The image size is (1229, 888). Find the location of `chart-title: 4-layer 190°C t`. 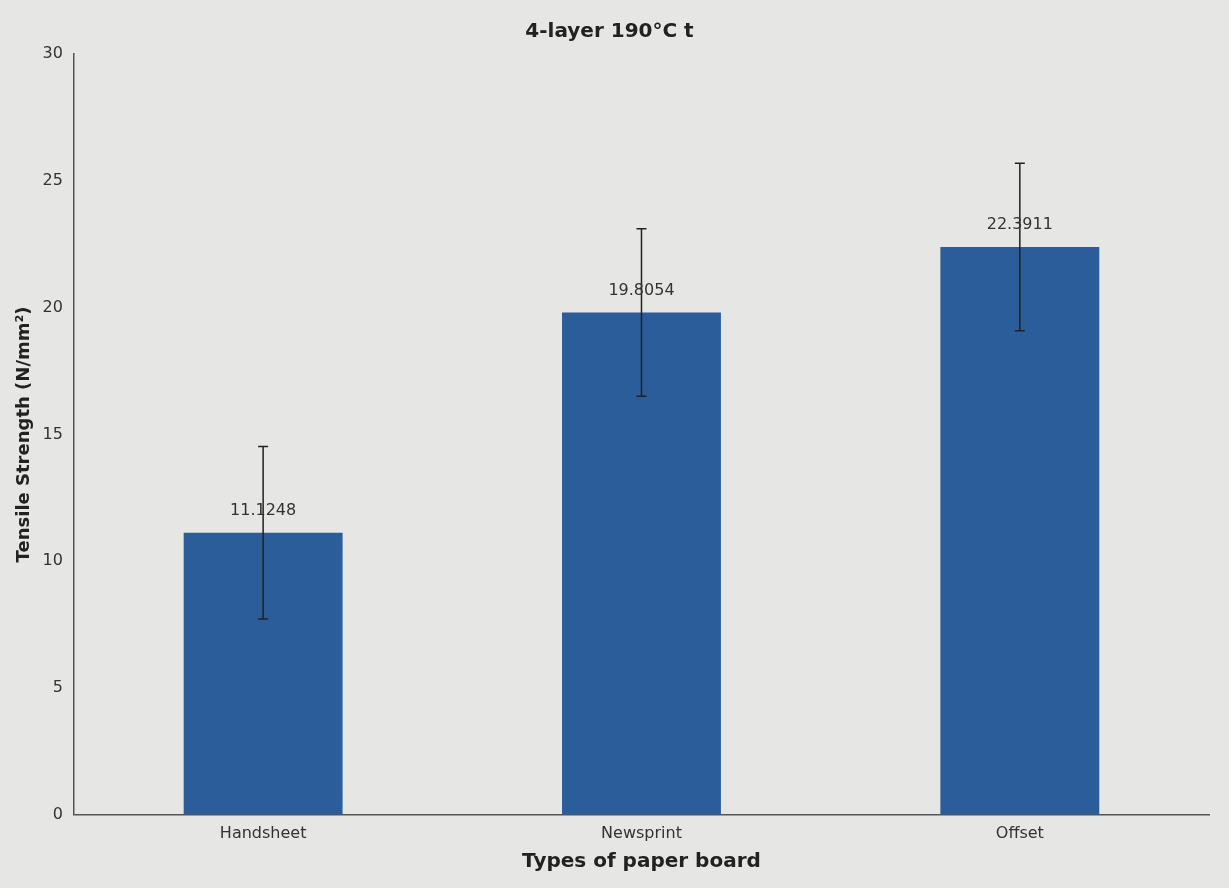

chart-title: 4-layer 190°C t is located at coordinates (610, 30).